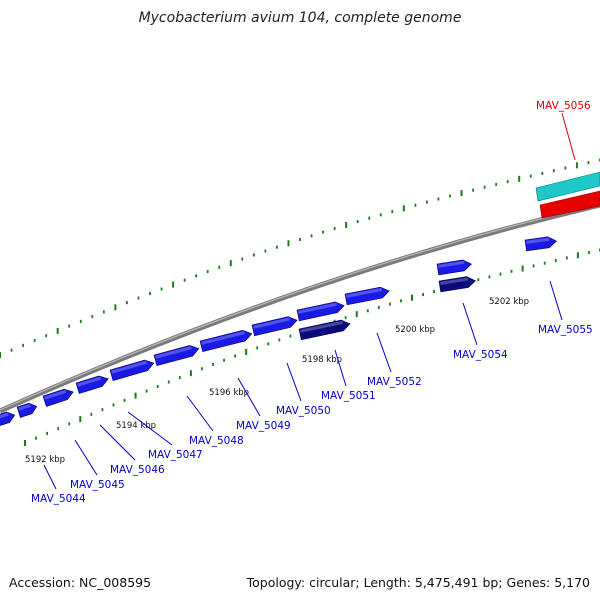 The image size is (600, 600). What do you see at coordinates (263, 426) in the screenshot?
I see `gene-label-MAV_5049: MAV_5049` at bounding box center [263, 426].